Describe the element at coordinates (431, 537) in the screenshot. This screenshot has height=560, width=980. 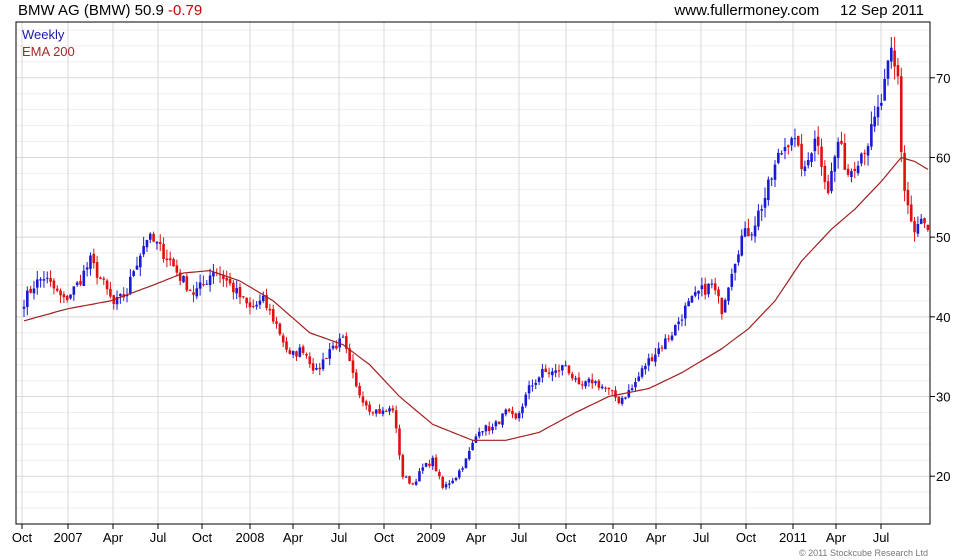
I see `x-tick-label: 2009` at that location.